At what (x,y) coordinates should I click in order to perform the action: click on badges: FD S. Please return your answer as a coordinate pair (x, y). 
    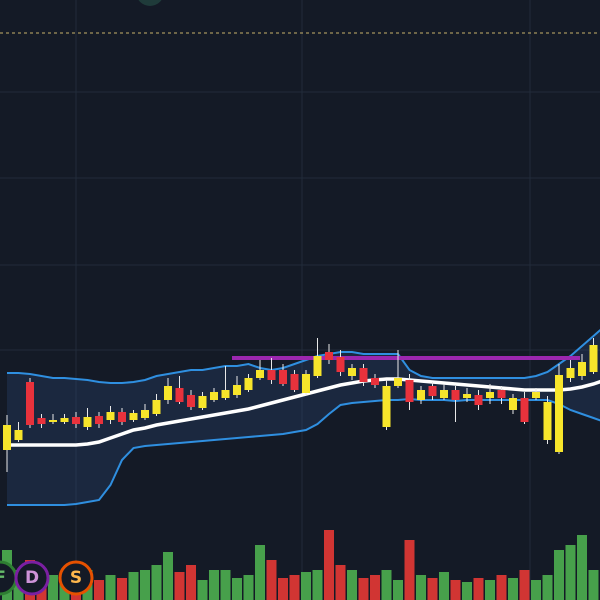
    Looking at the image, I should click on (47, 578).